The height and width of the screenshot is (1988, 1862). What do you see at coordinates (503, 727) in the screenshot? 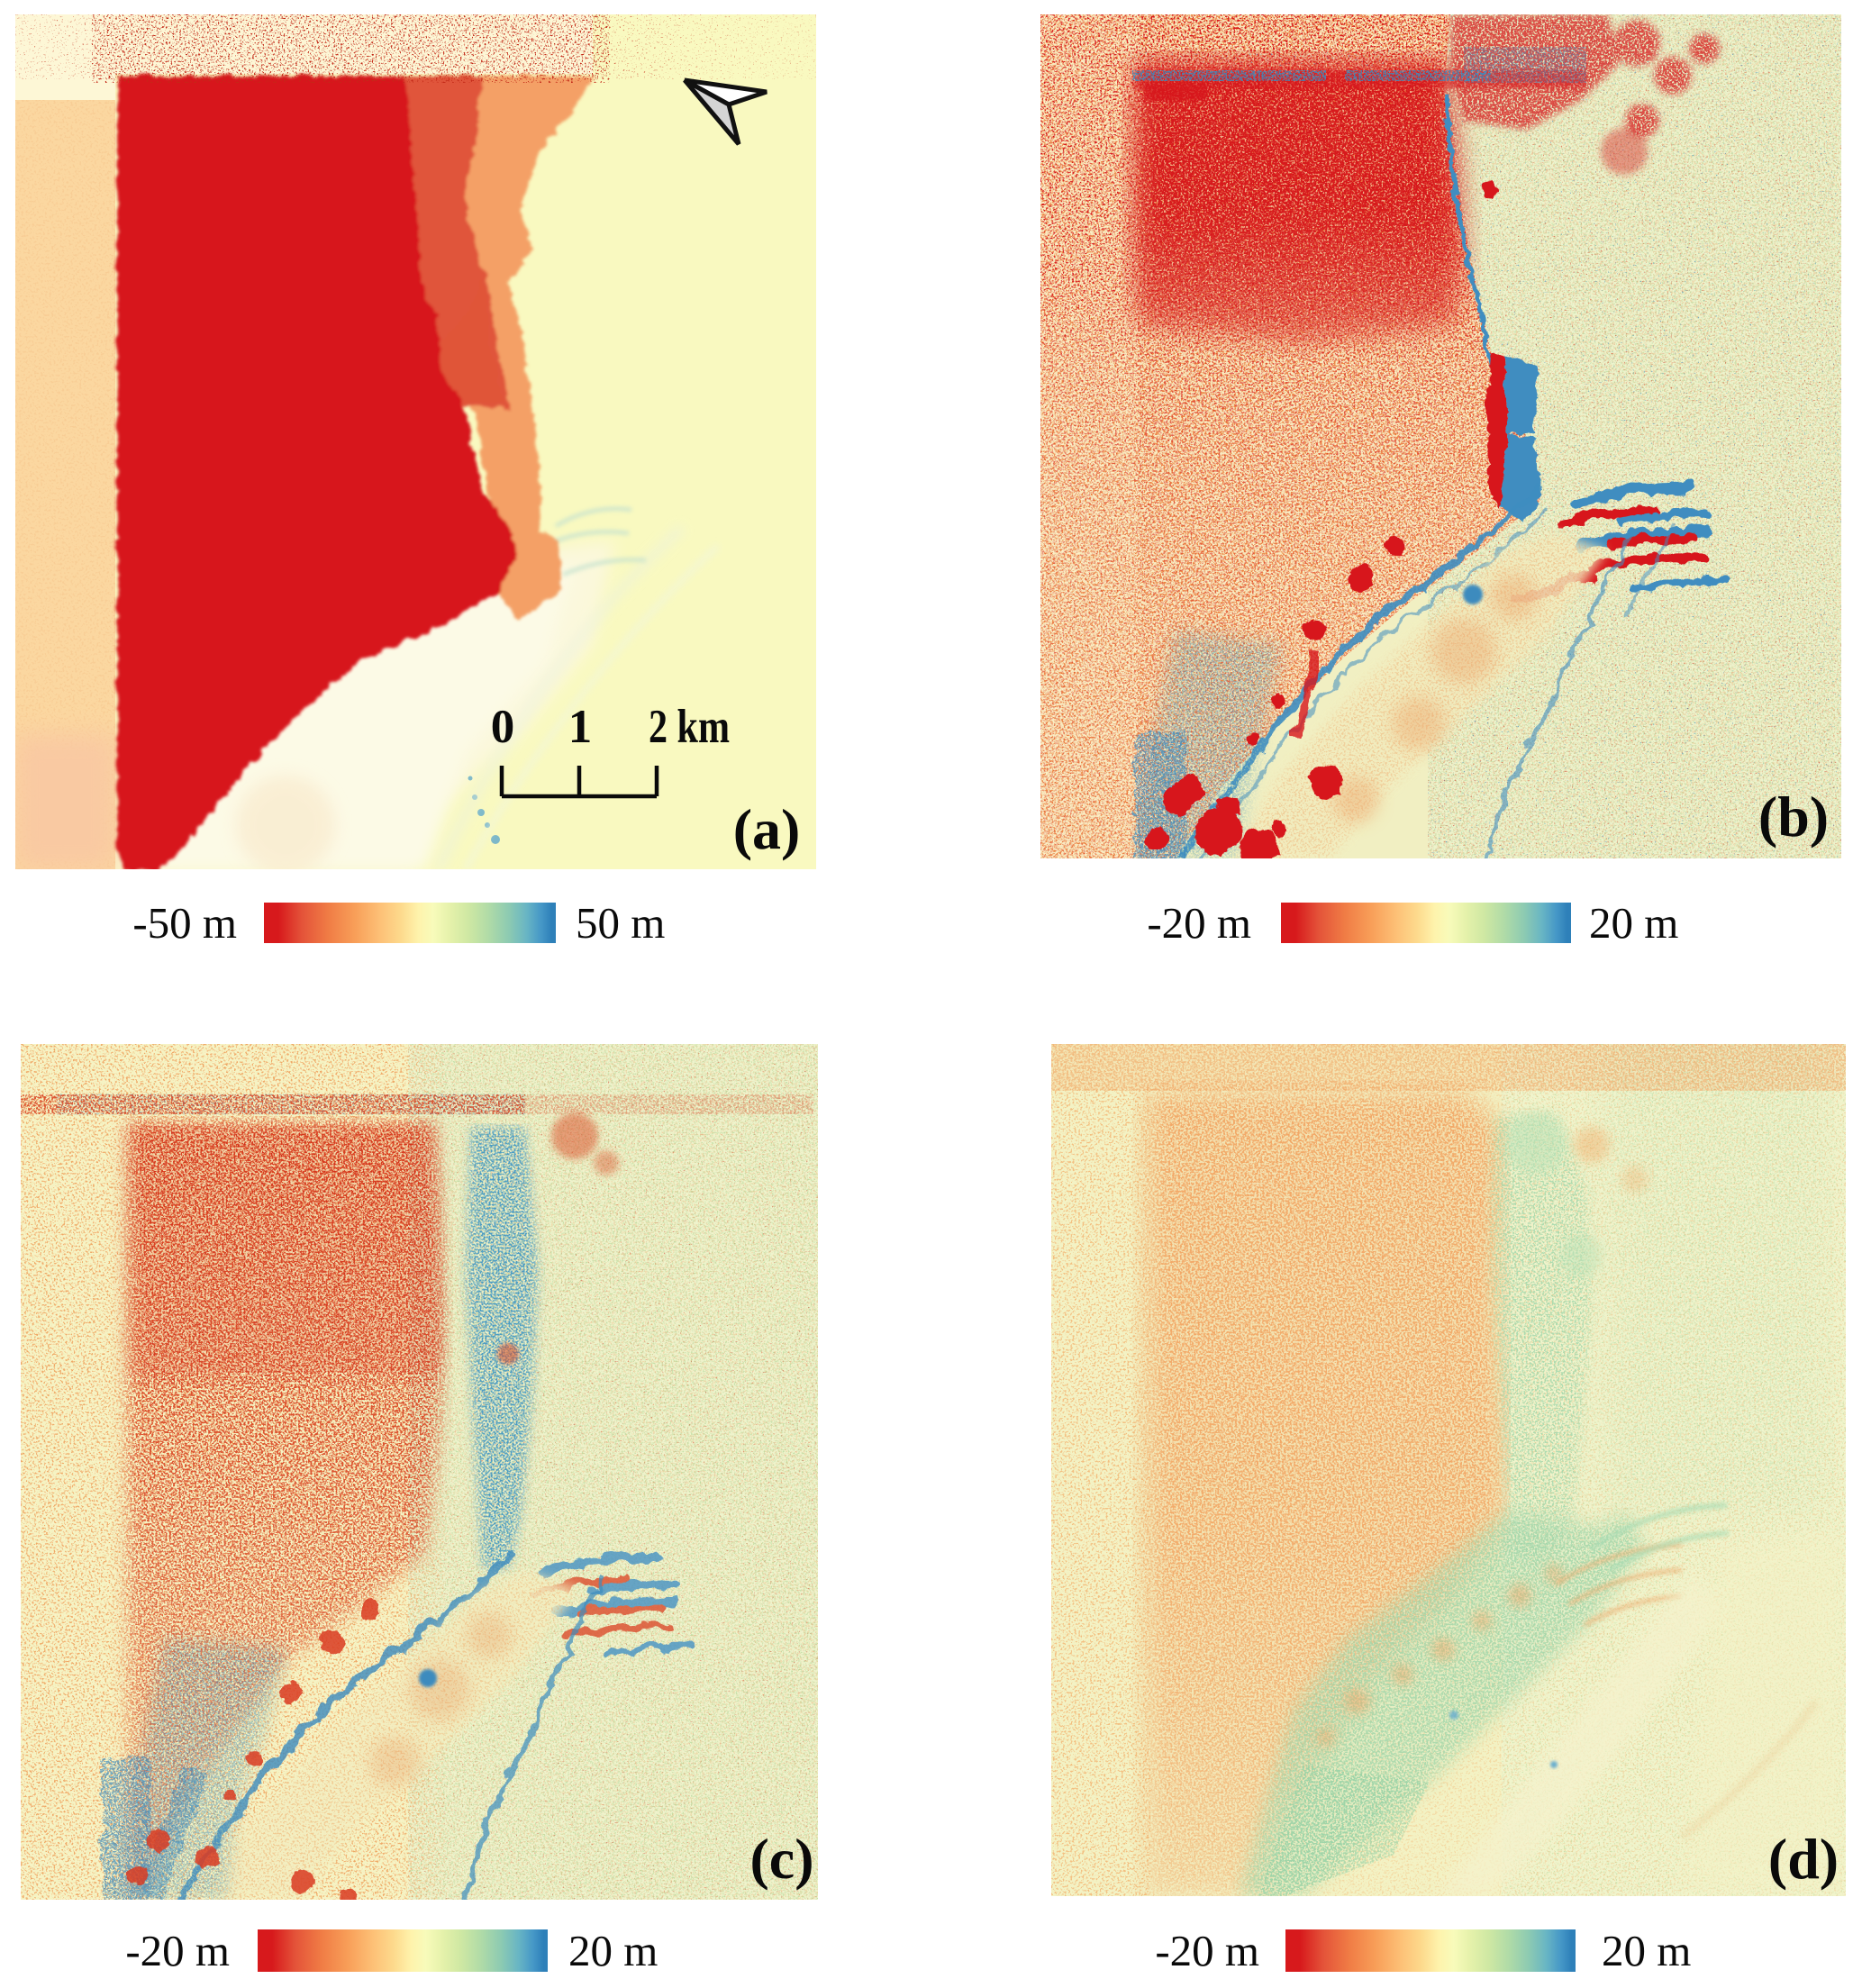
I see `svg-text: 0` at bounding box center [503, 727].